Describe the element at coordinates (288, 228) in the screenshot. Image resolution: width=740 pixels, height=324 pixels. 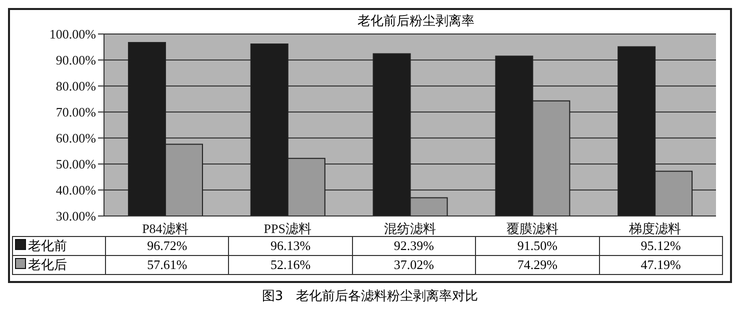
I see `x-tick-label: PPS滤料` at that location.